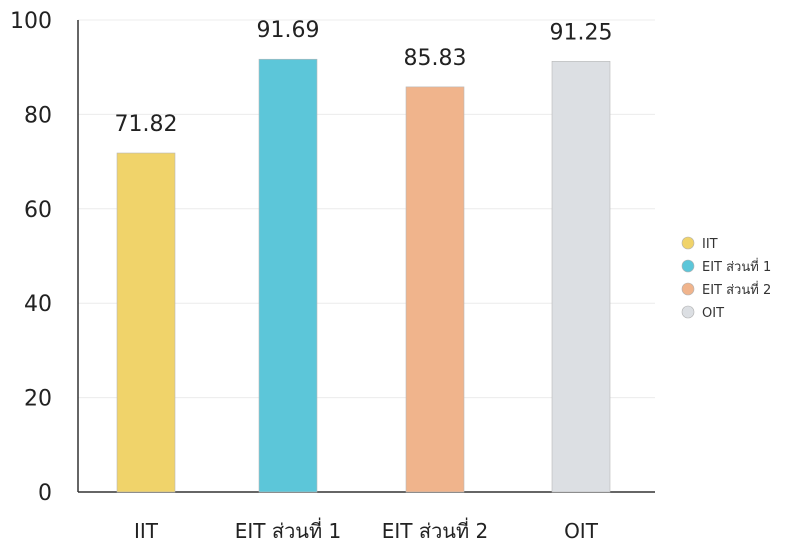 Image resolution: width=805 pixels, height=549 pixels. Describe the element at coordinates (435, 530) in the screenshot. I see `x-tick-label: EIT ส่วนที่ 2` at that location.